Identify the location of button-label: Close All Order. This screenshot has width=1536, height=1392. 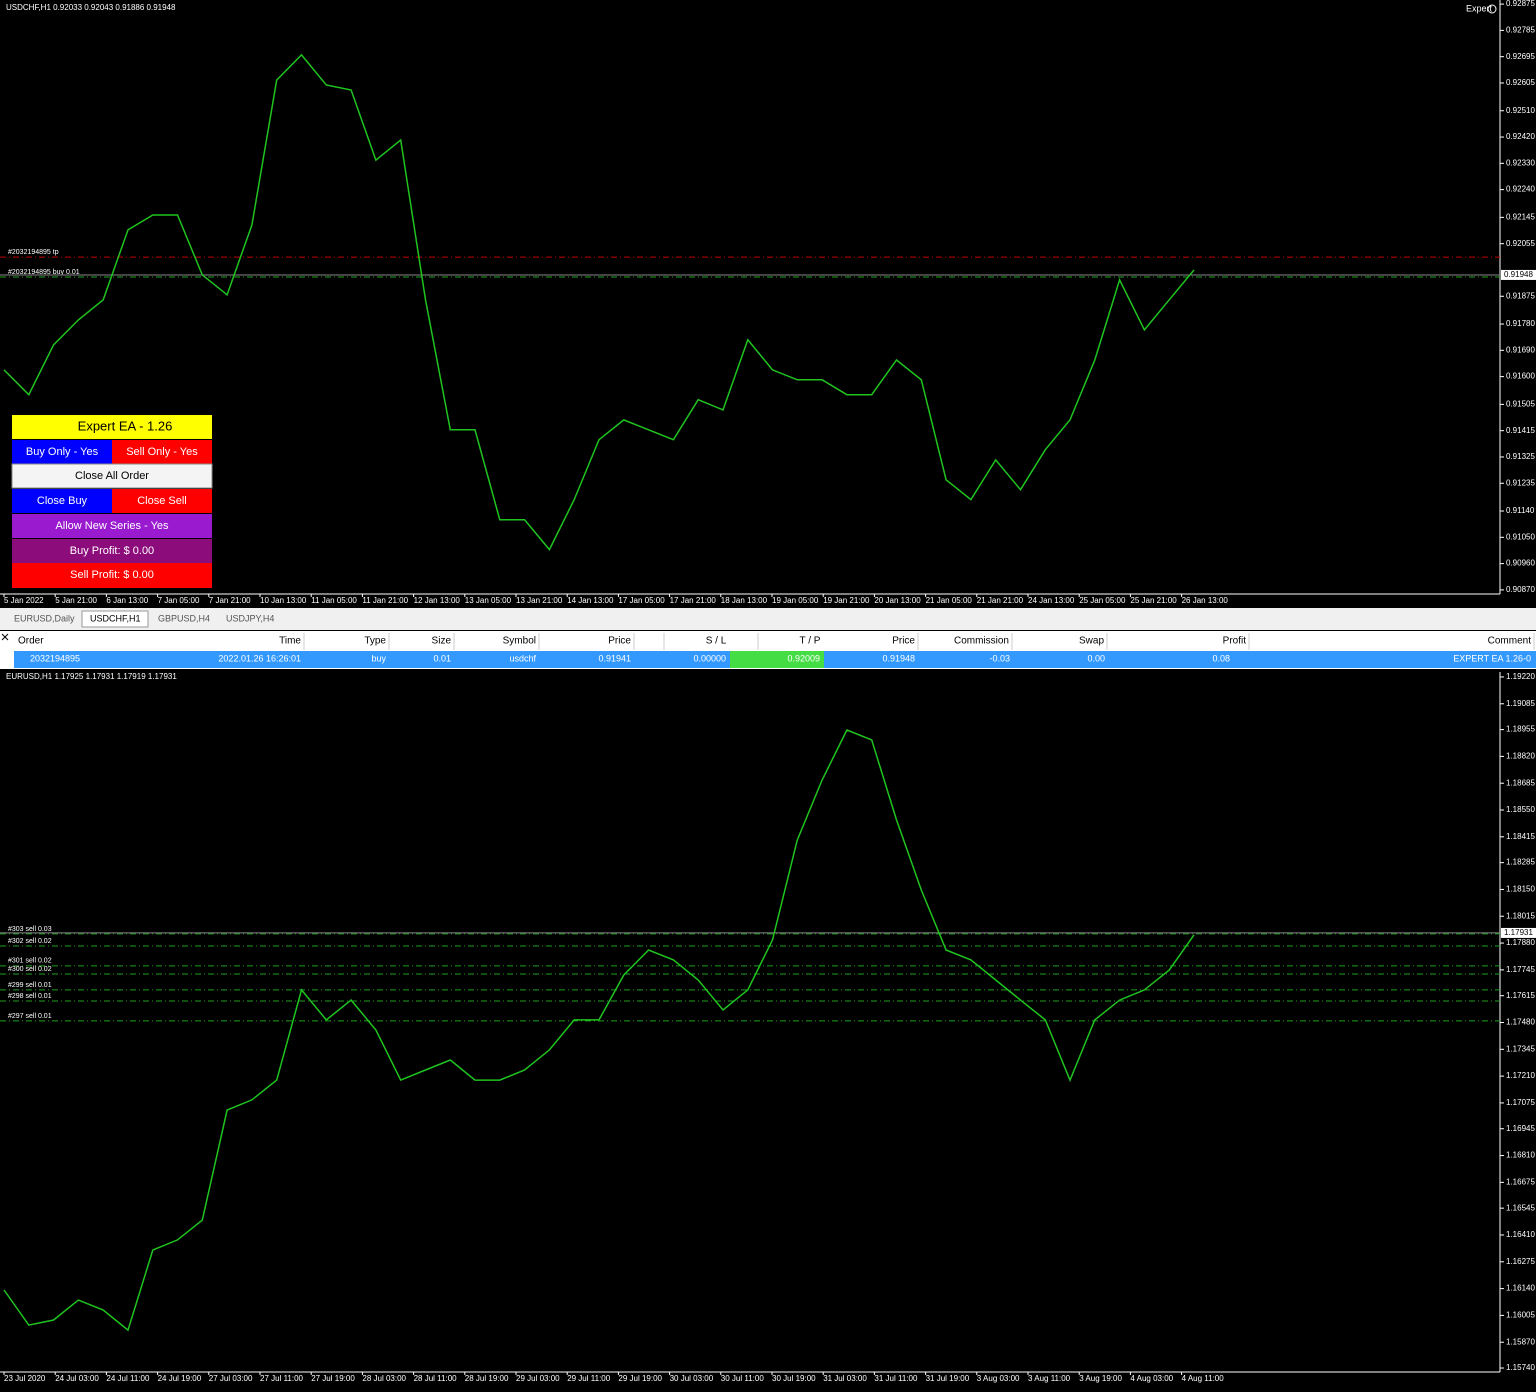
(112, 476).